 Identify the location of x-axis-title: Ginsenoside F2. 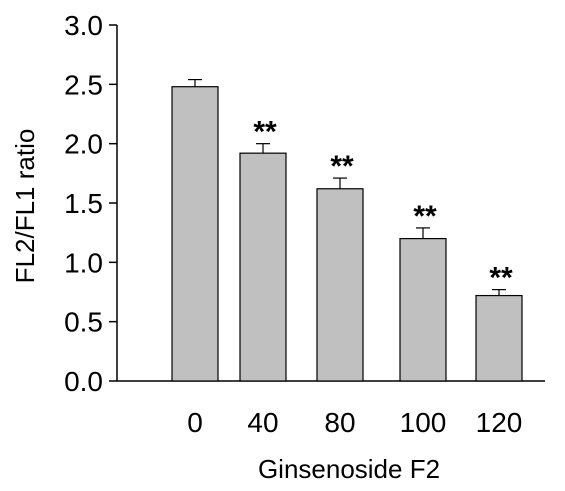
(349, 469).